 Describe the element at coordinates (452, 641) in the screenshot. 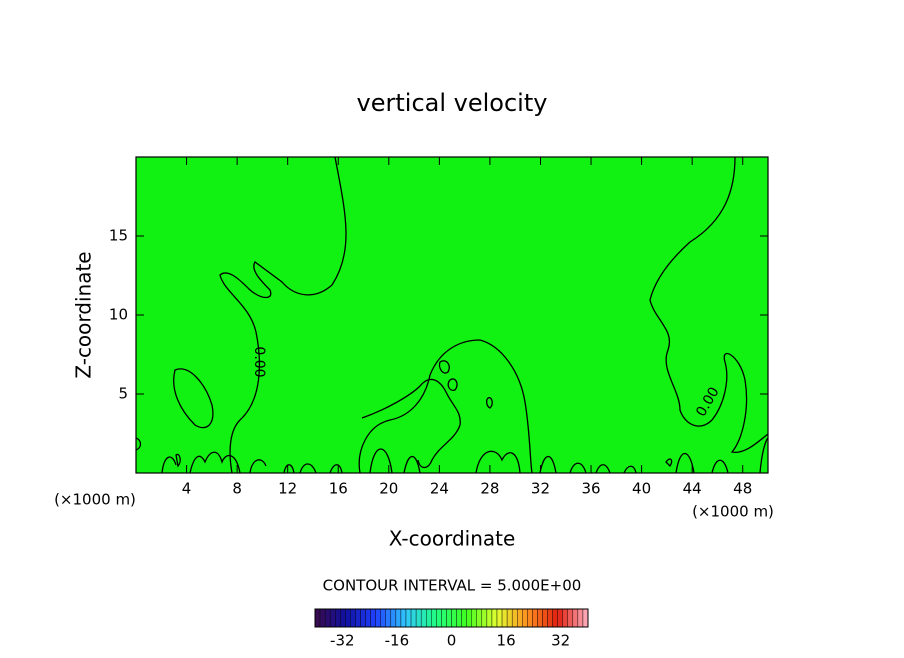

I see `colorbar-tick-label: 0` at that location.